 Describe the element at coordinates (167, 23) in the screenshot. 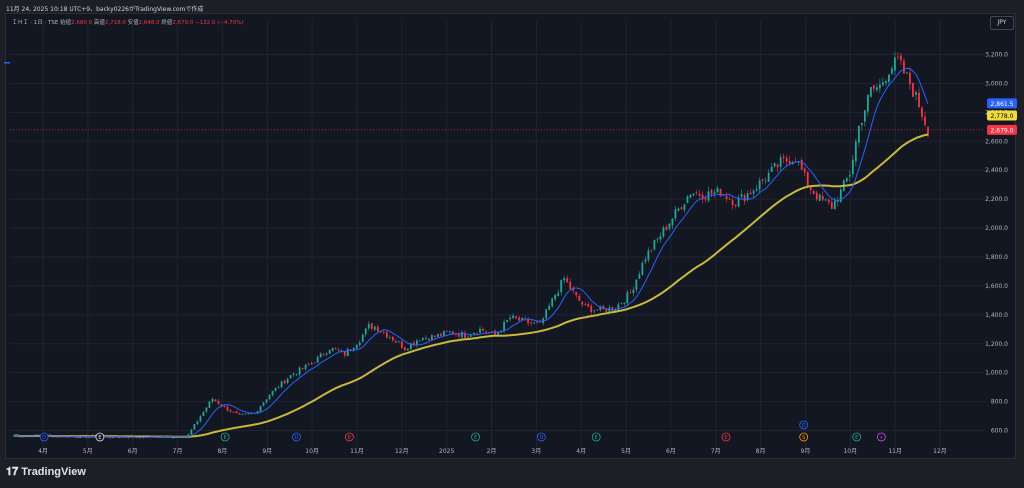

I see `close-label: 終値` at that location.